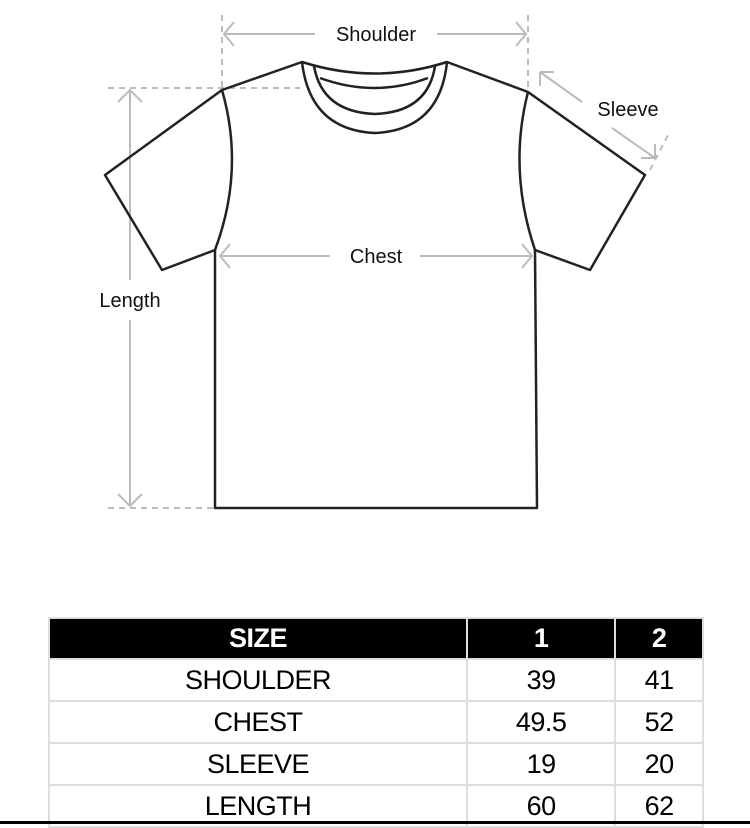  Describe the element at coordinates (374, 83) in the screenshot. I see `collar-back` at that location.